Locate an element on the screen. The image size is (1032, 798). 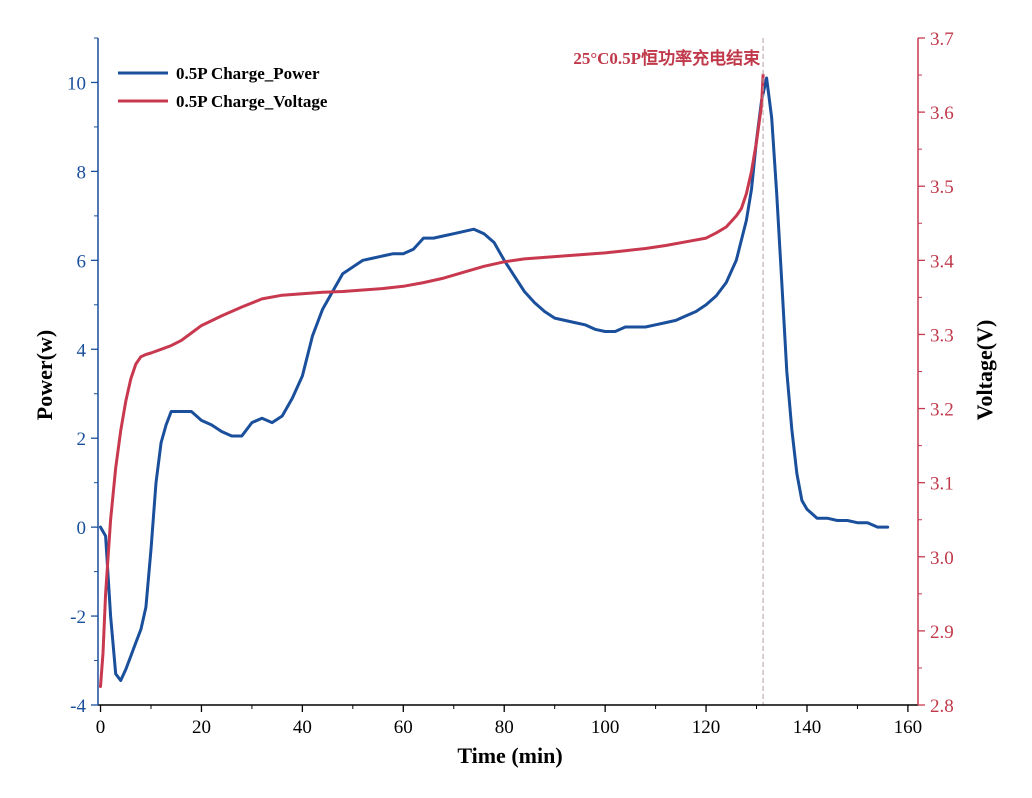
x-tick-label: 80 is located at coordinates (504, 727).